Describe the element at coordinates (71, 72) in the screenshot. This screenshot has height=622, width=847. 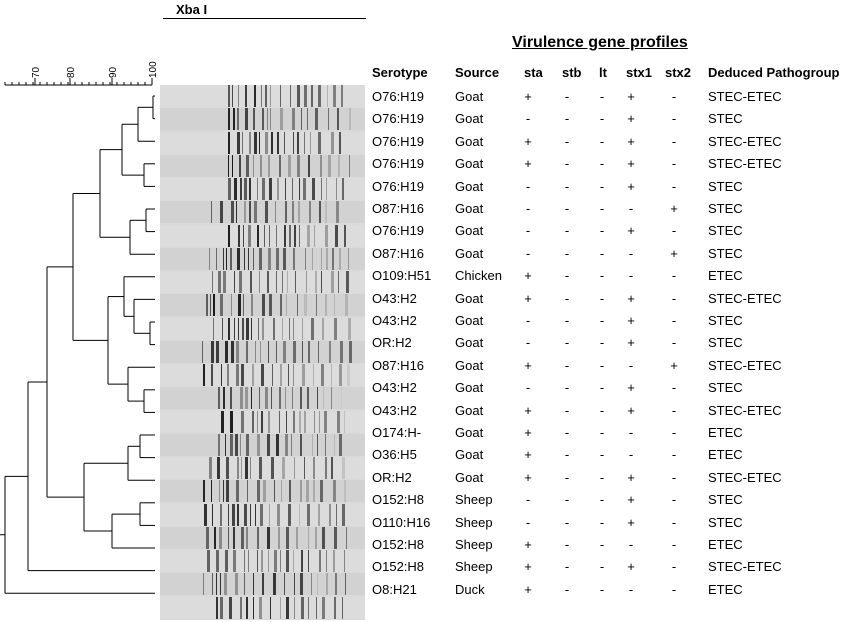
I see `scale-tick-label: 80` at that location.